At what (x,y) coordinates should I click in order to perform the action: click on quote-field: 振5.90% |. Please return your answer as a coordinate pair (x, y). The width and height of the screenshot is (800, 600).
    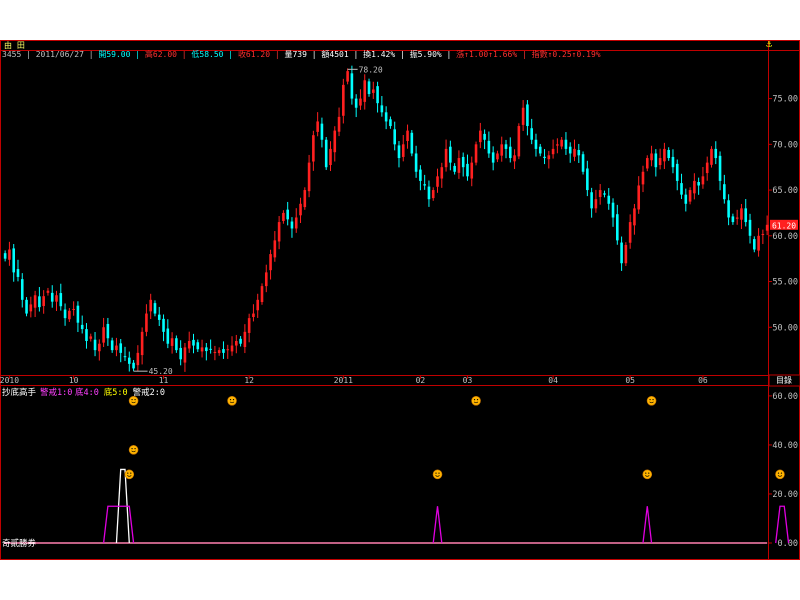
    Looking at the image, I should click on (433, 54).